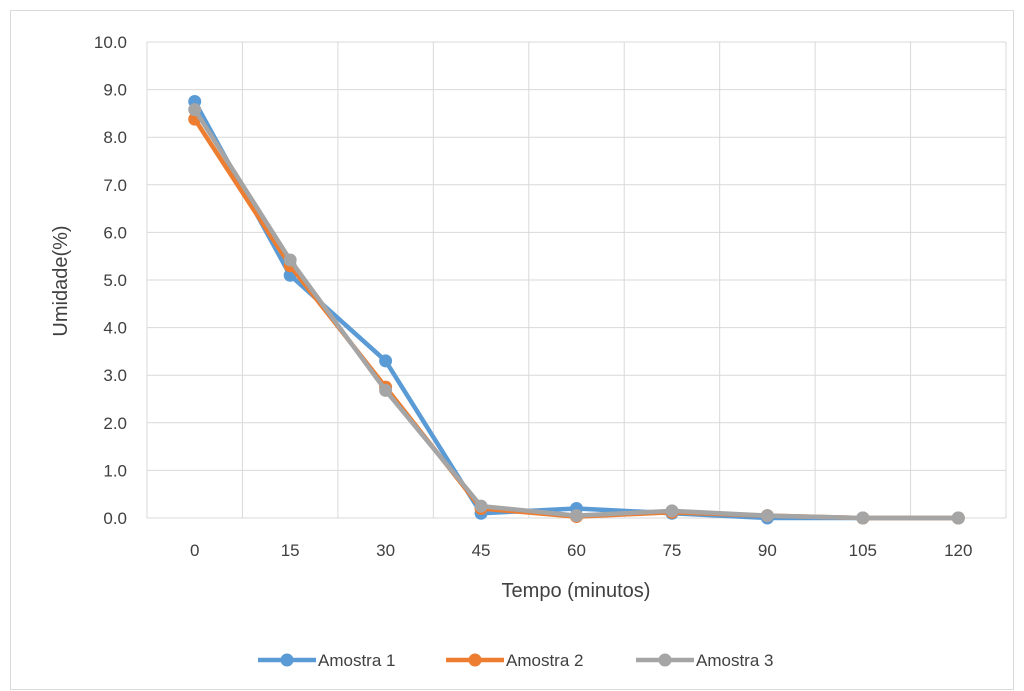 The width and height of the screenshot is (1024, 691). What do you see at coordinates (115, 518) in the screenshot?
I see `y-tick-label: 0.0` at bounding box center [115, 518].